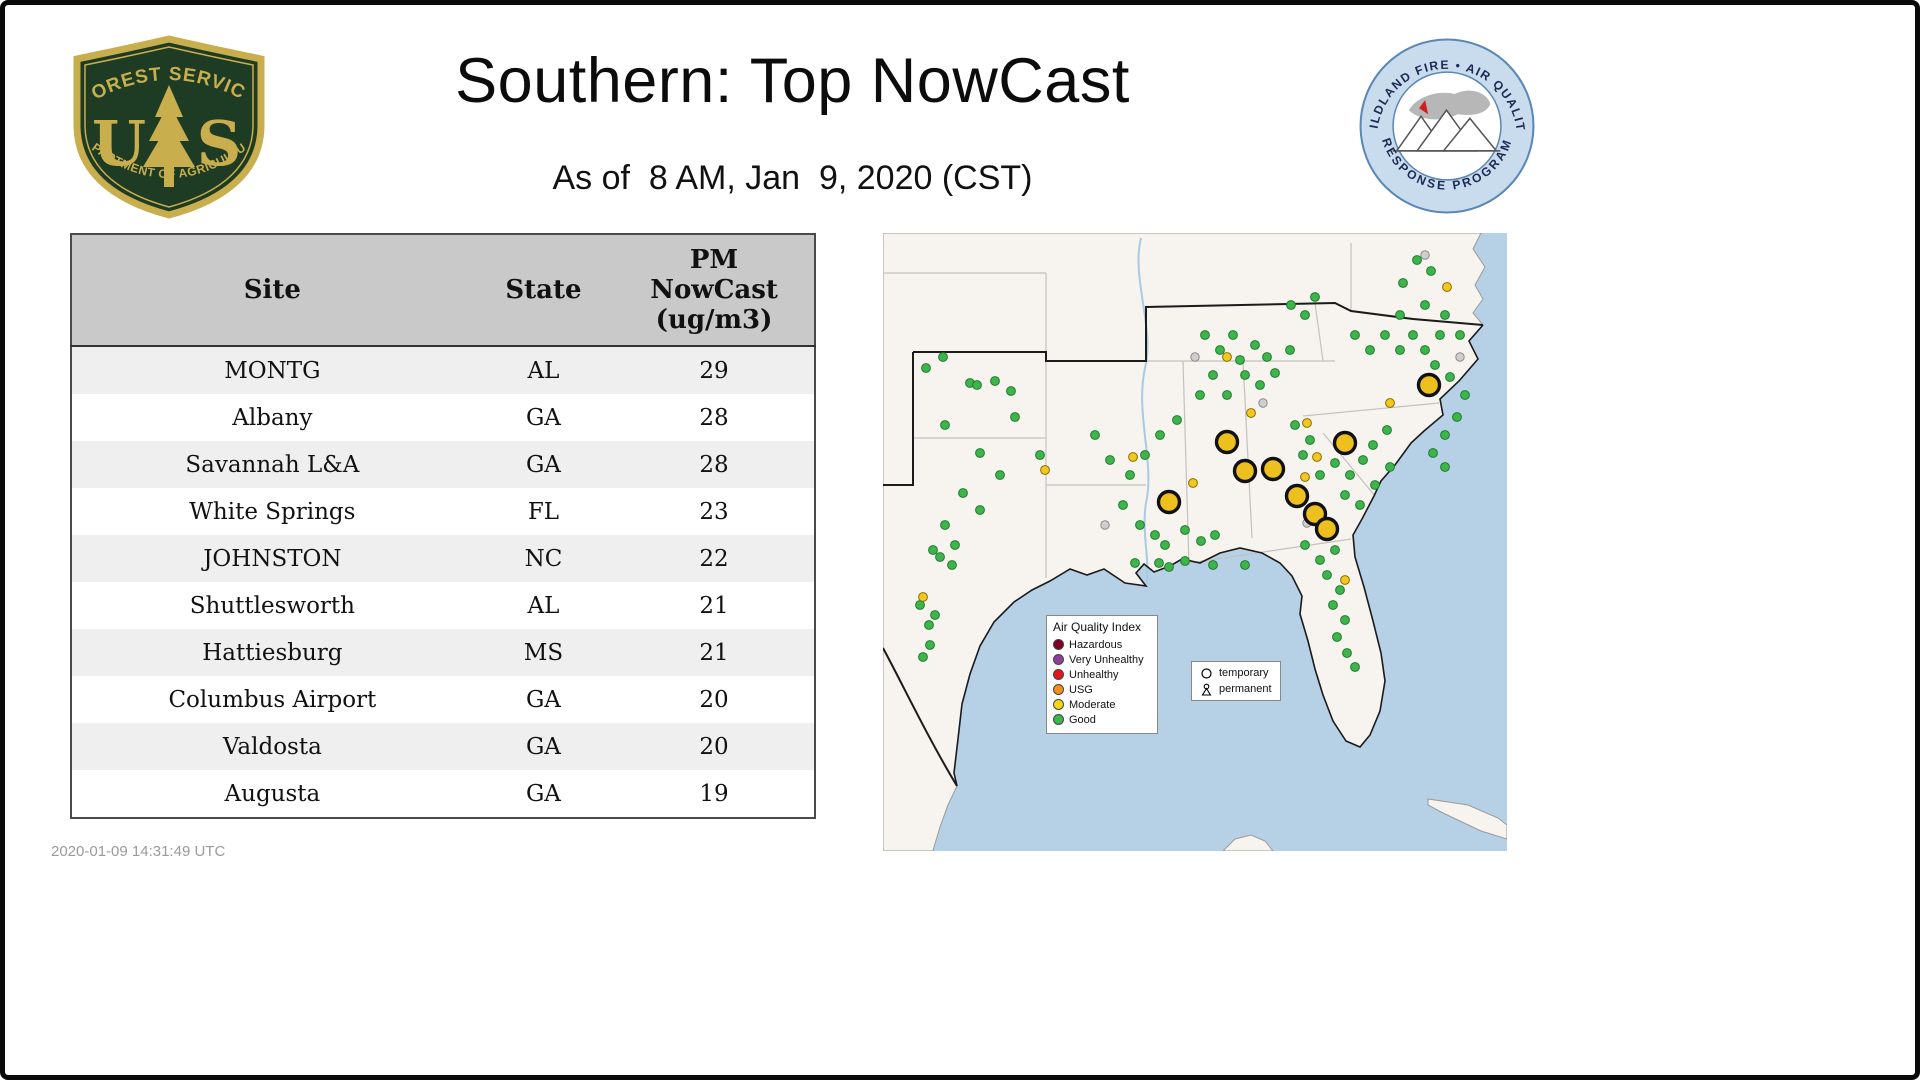 Image resolution: width=1920 pixels, height=1080 pixels. Describe the element at coordinates (792, 178) in the screenshot. I see `page-subtitle: As of 8 AM, Jan 9, 2020 (CST)` at that location.